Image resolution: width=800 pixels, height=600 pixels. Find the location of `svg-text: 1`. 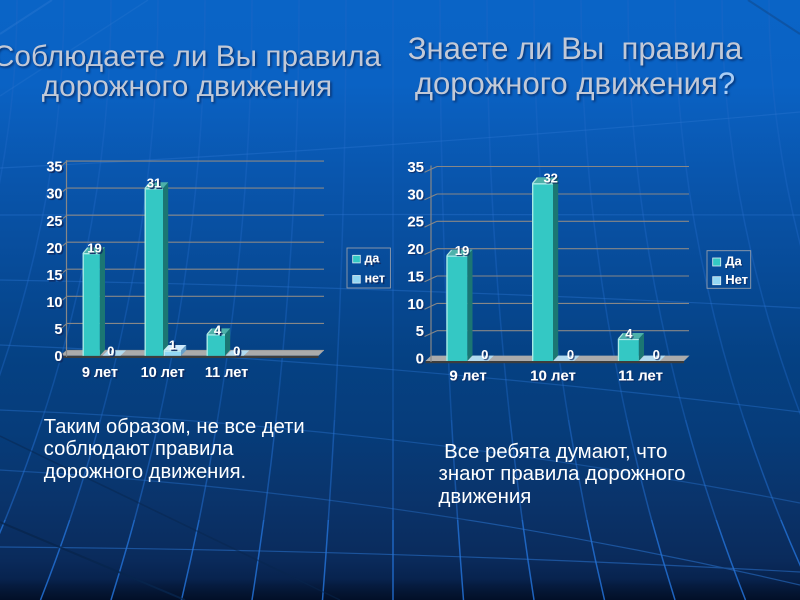

svg-text: 1 is located at coordinates (172, 344).